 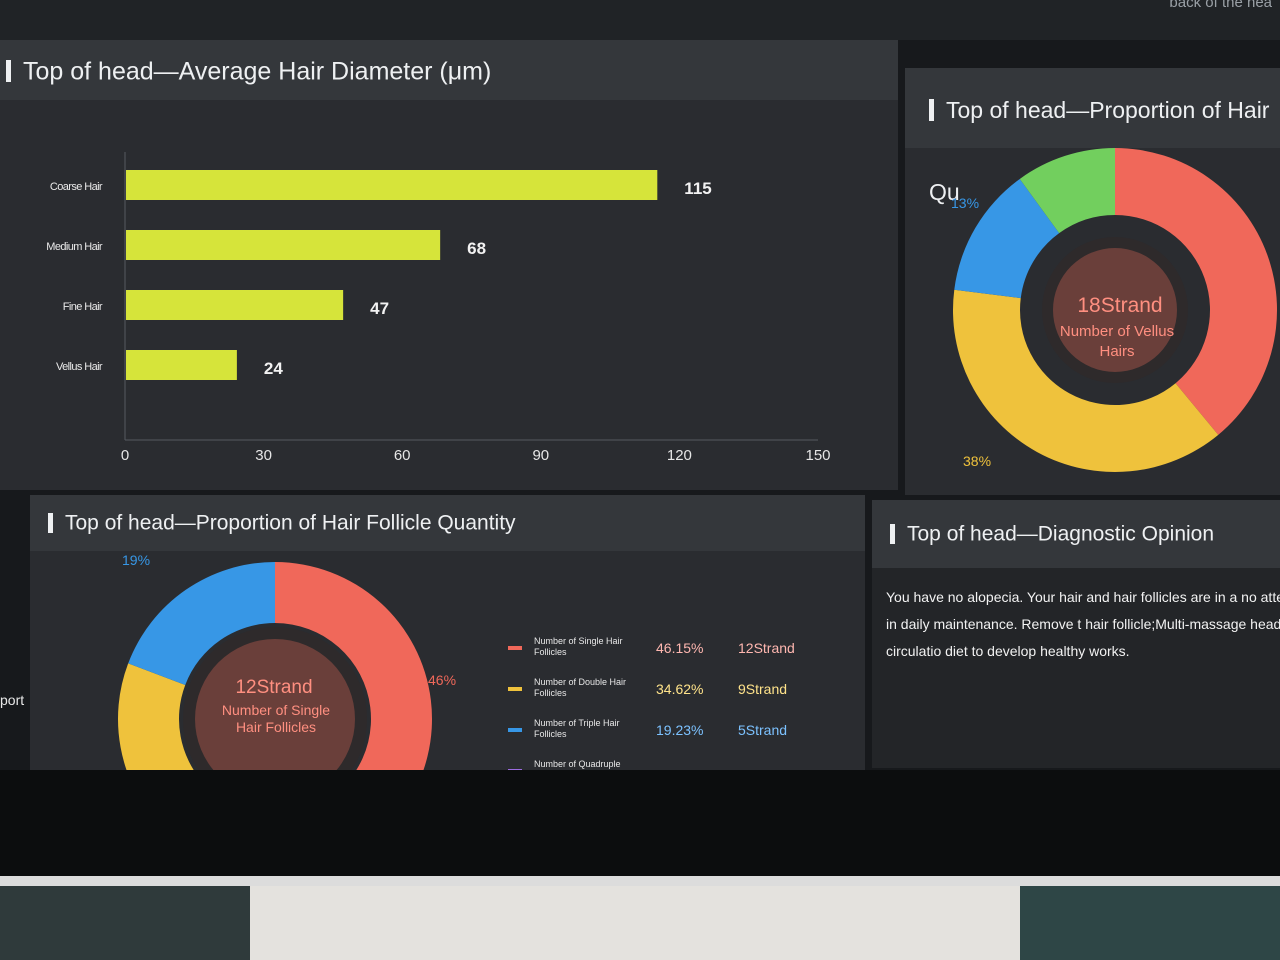 What do you see at coordinates (442, 680) in the screenshot?
I see `slice-percent-label: 46%` at bounding box center [442, 680].